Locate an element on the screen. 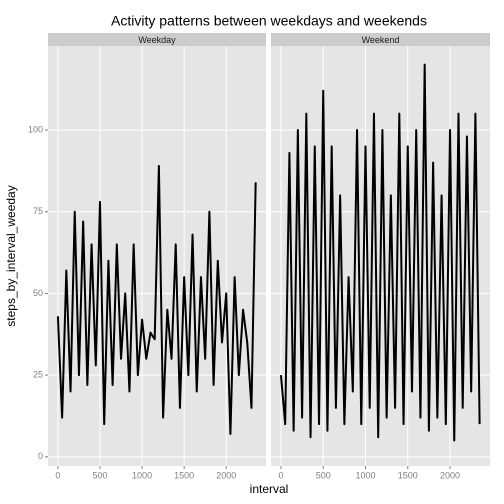 This screenshot has height=504, width=504. y-tick-label: 25 is located at coordinates (38, 375).